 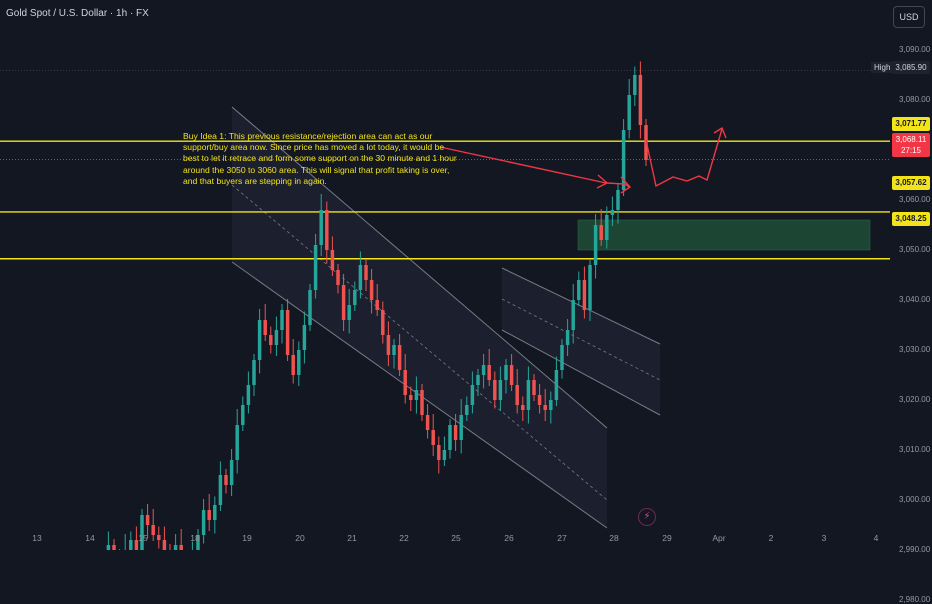 I want to click on y-tick-label: 3,020.00, so click(x=915, y=399).